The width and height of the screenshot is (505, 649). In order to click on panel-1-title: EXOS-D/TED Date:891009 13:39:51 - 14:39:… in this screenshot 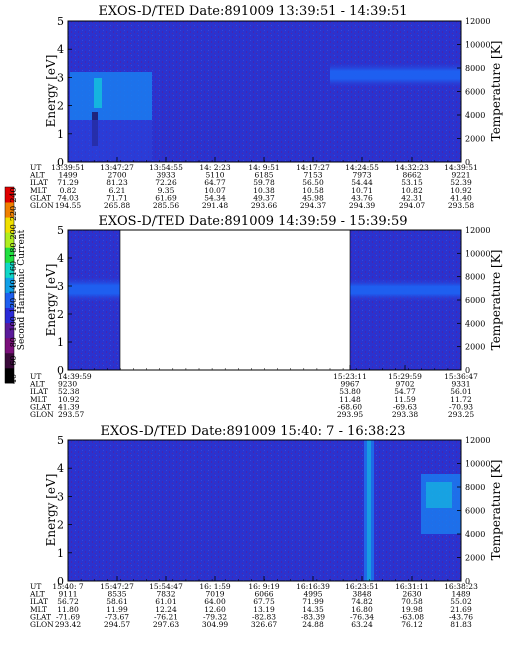, I will do `click(252, 11)`.